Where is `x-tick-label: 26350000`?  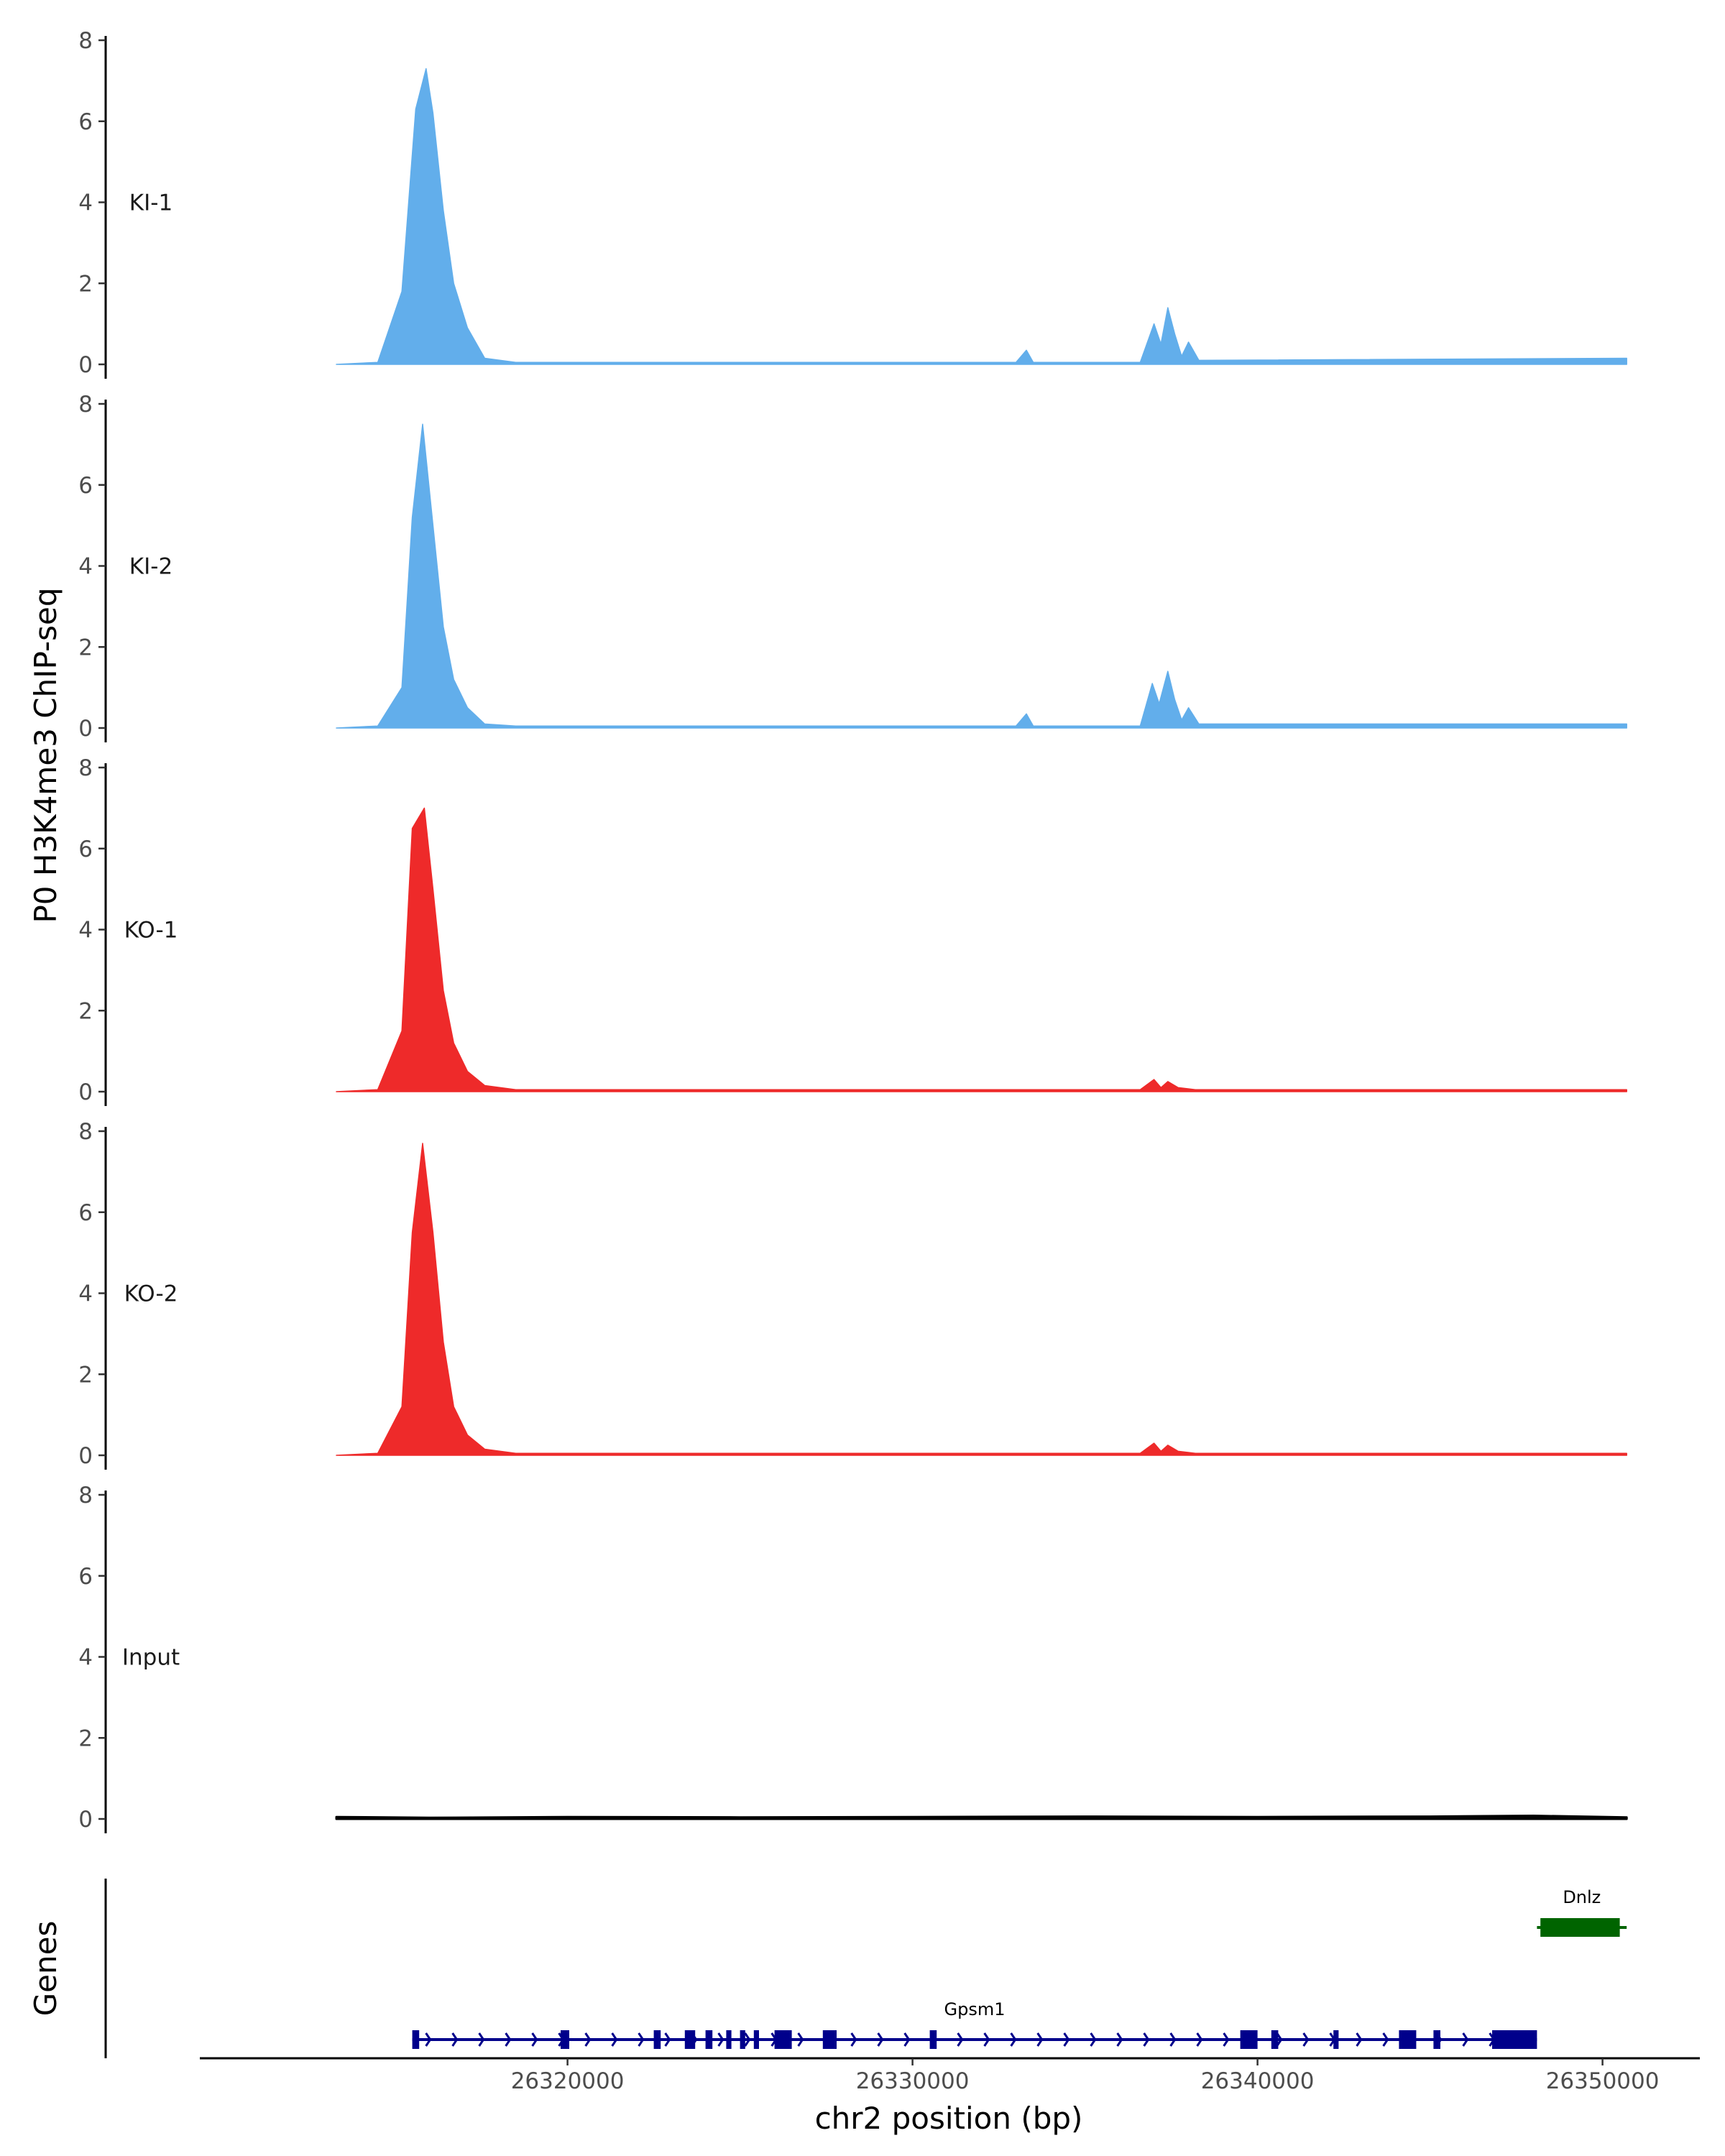
x-tick-label: 26350000 is located at coordinates (1603, 2081).